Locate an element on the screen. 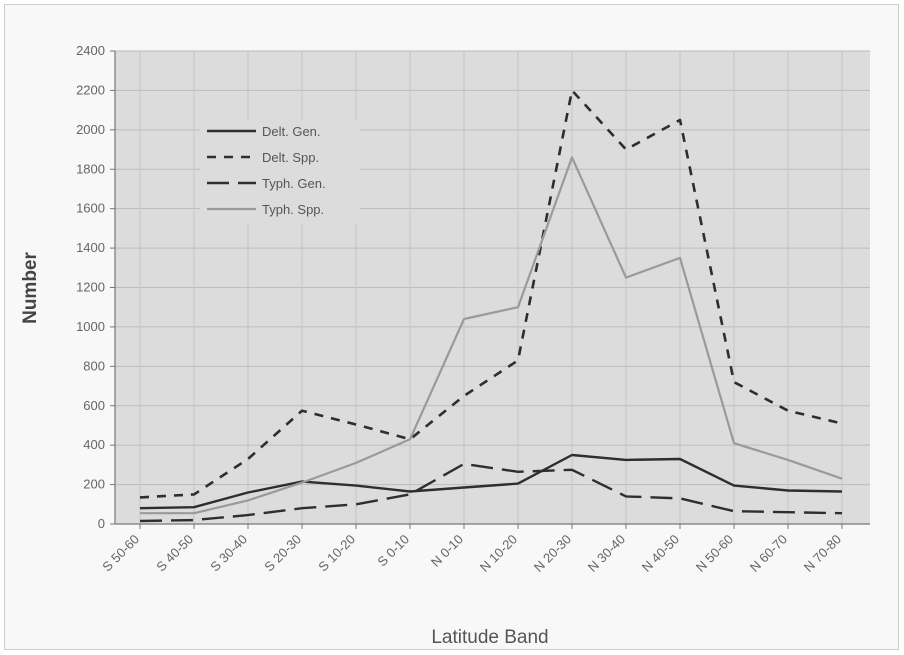 Image resolution: width=904 pixels, height=655 pixels. x-tick-label: N 10-20 is located at coordinates (498, 553).